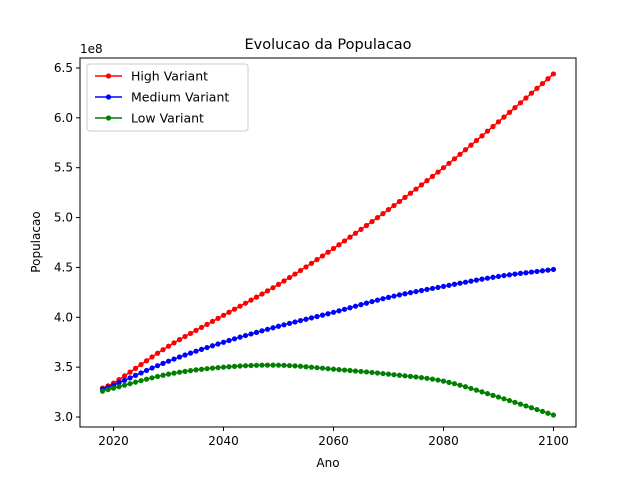 The height and width of the screenshot is (480, 640). What do you see at coordinates (333, 441) in the screenshot?
I see `x-tick-label: 2060` at bounding box center [333, 441].